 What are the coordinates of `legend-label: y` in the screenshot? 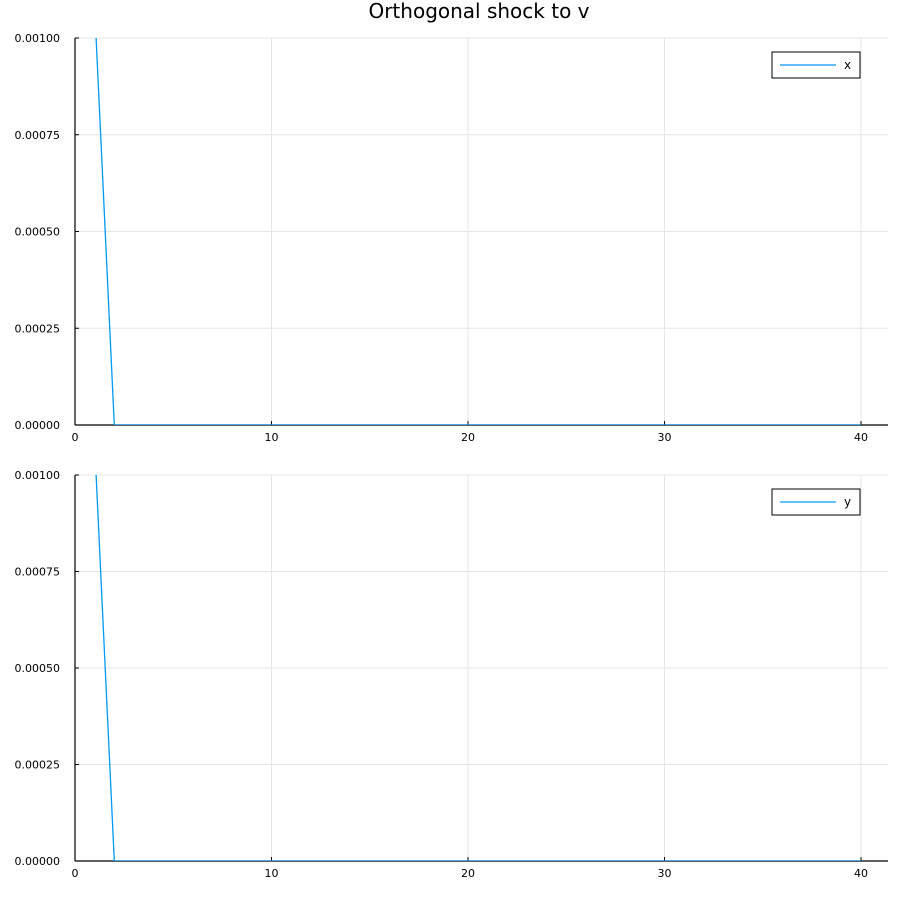 It's located at (847, 502).